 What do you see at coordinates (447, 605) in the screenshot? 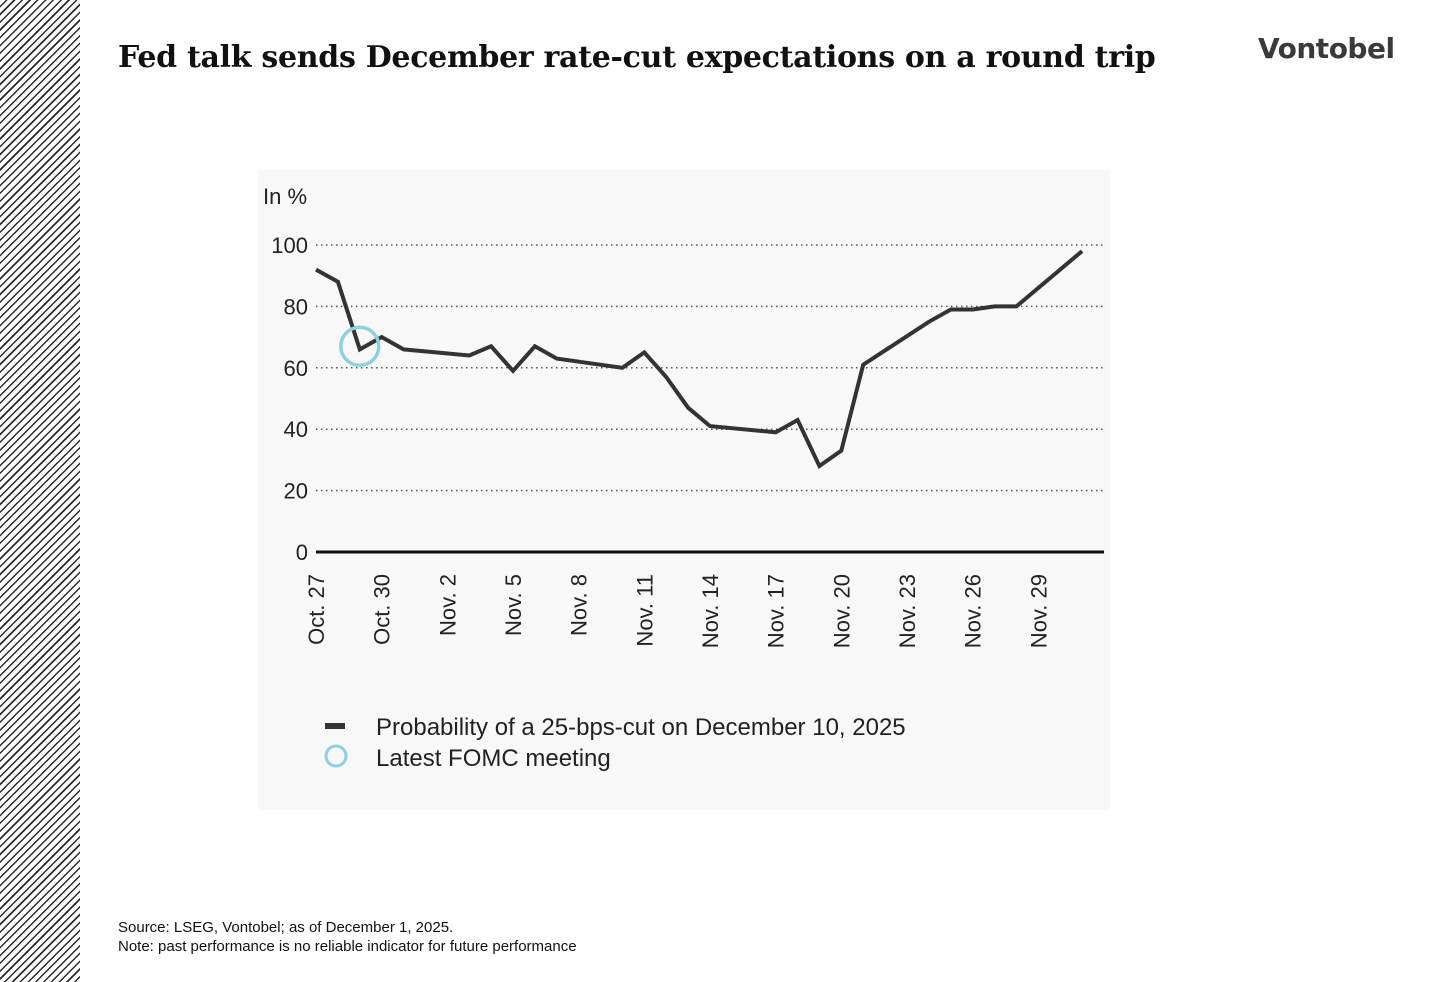
I see `x-tick-label: Nov. 2` at bounding box center [447, 605].